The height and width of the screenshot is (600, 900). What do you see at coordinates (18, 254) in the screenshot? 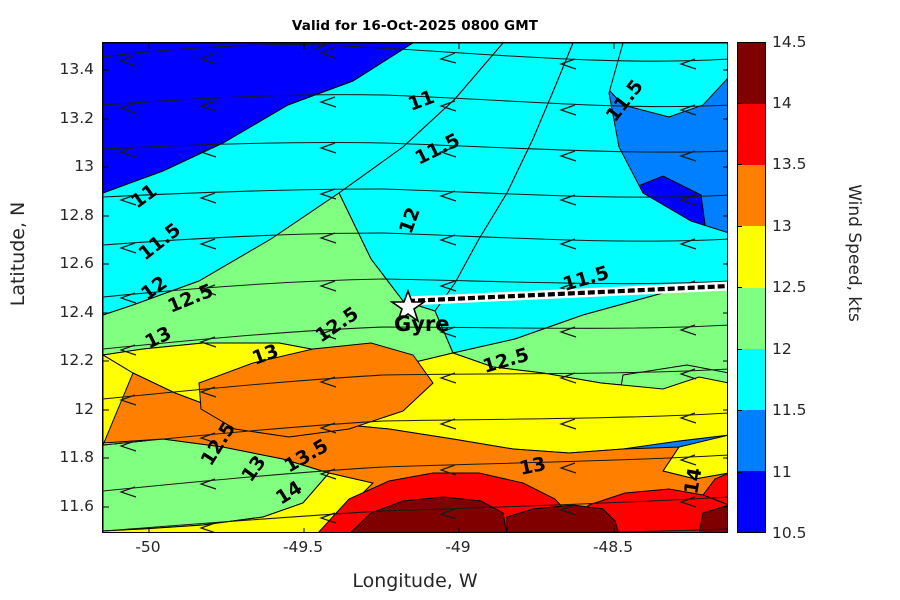
I see `y-axis-label: Latitude, N` at bounding box center [18, 254].